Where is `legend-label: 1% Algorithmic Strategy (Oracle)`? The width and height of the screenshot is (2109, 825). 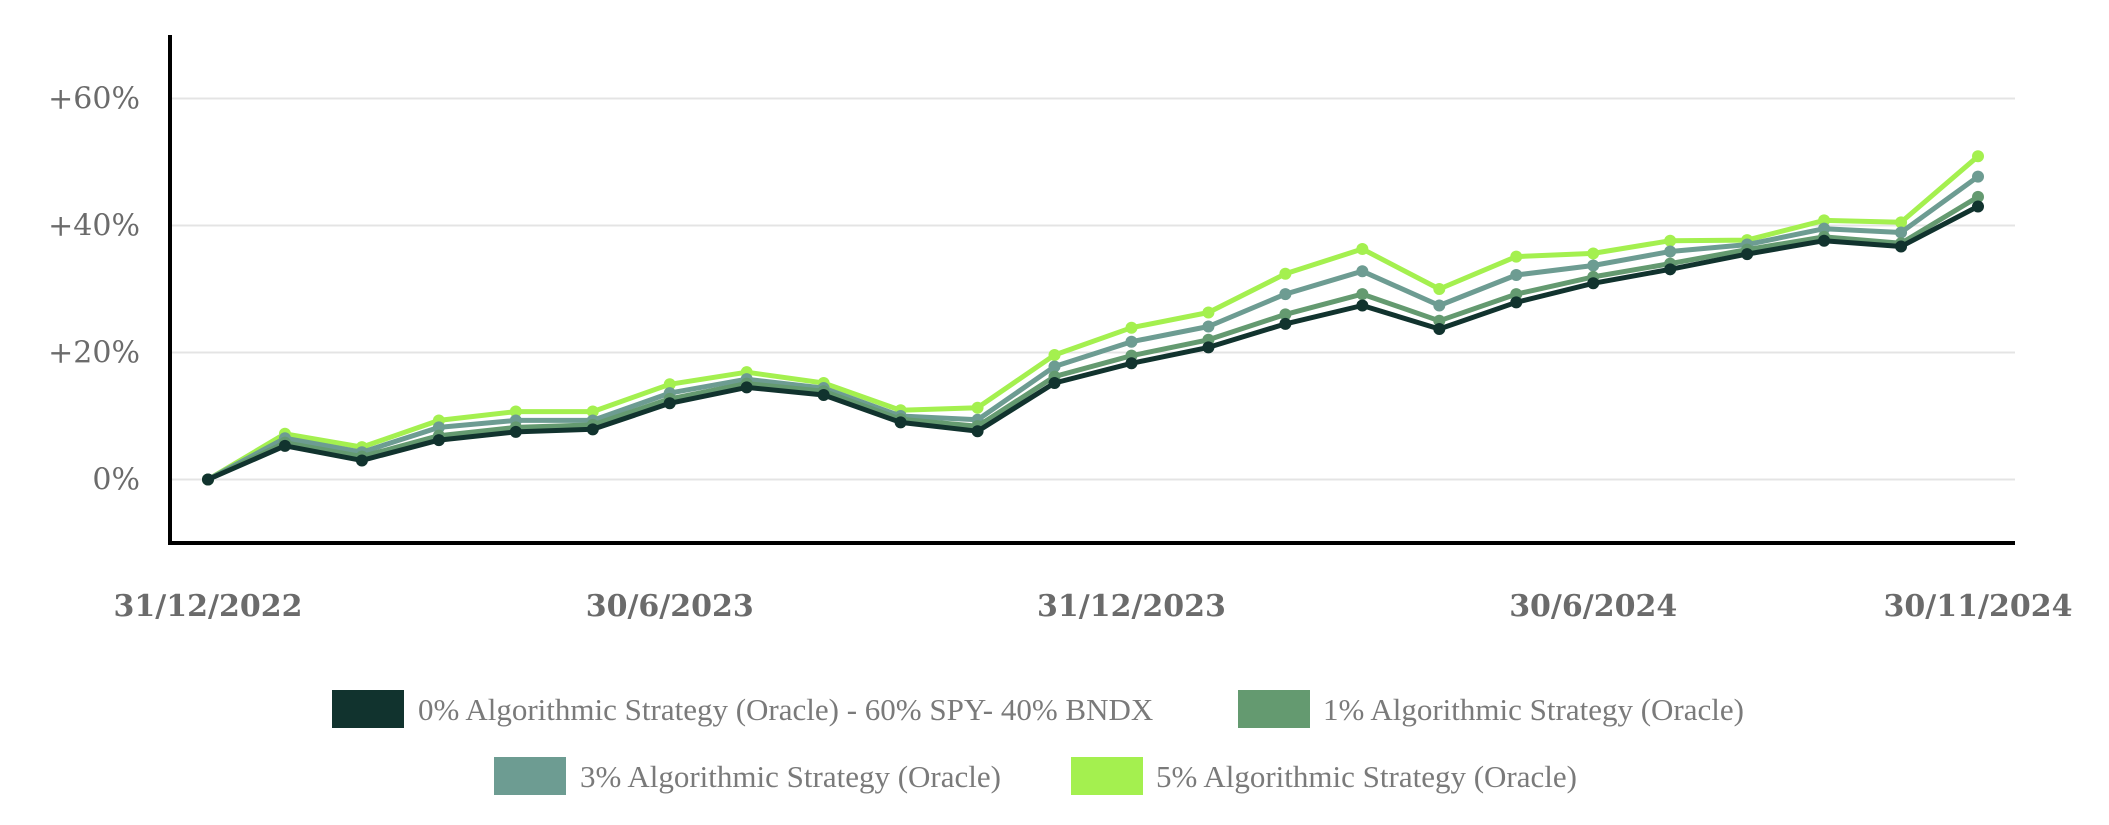
legend-label: 1% Algorithmic Strategy (Oracle) is located at coordinates (1533, 709).